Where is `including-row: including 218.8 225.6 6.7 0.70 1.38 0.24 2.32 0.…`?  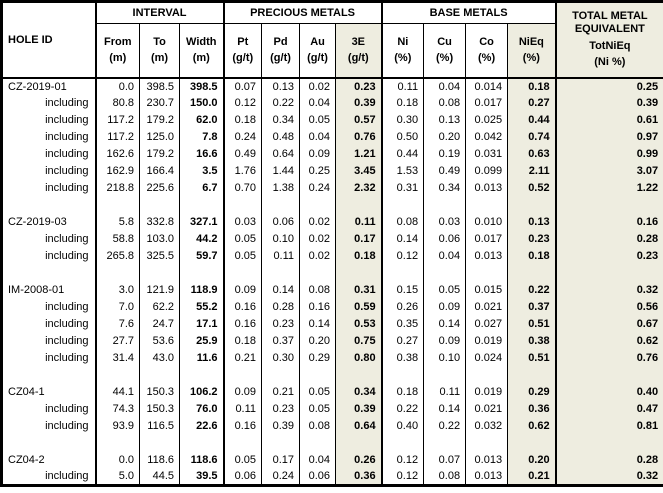 including-row: including 218.8 225.6 6.7 0.70 1.38 0.24 2.32 0.… is located at coordinates (332, 188).